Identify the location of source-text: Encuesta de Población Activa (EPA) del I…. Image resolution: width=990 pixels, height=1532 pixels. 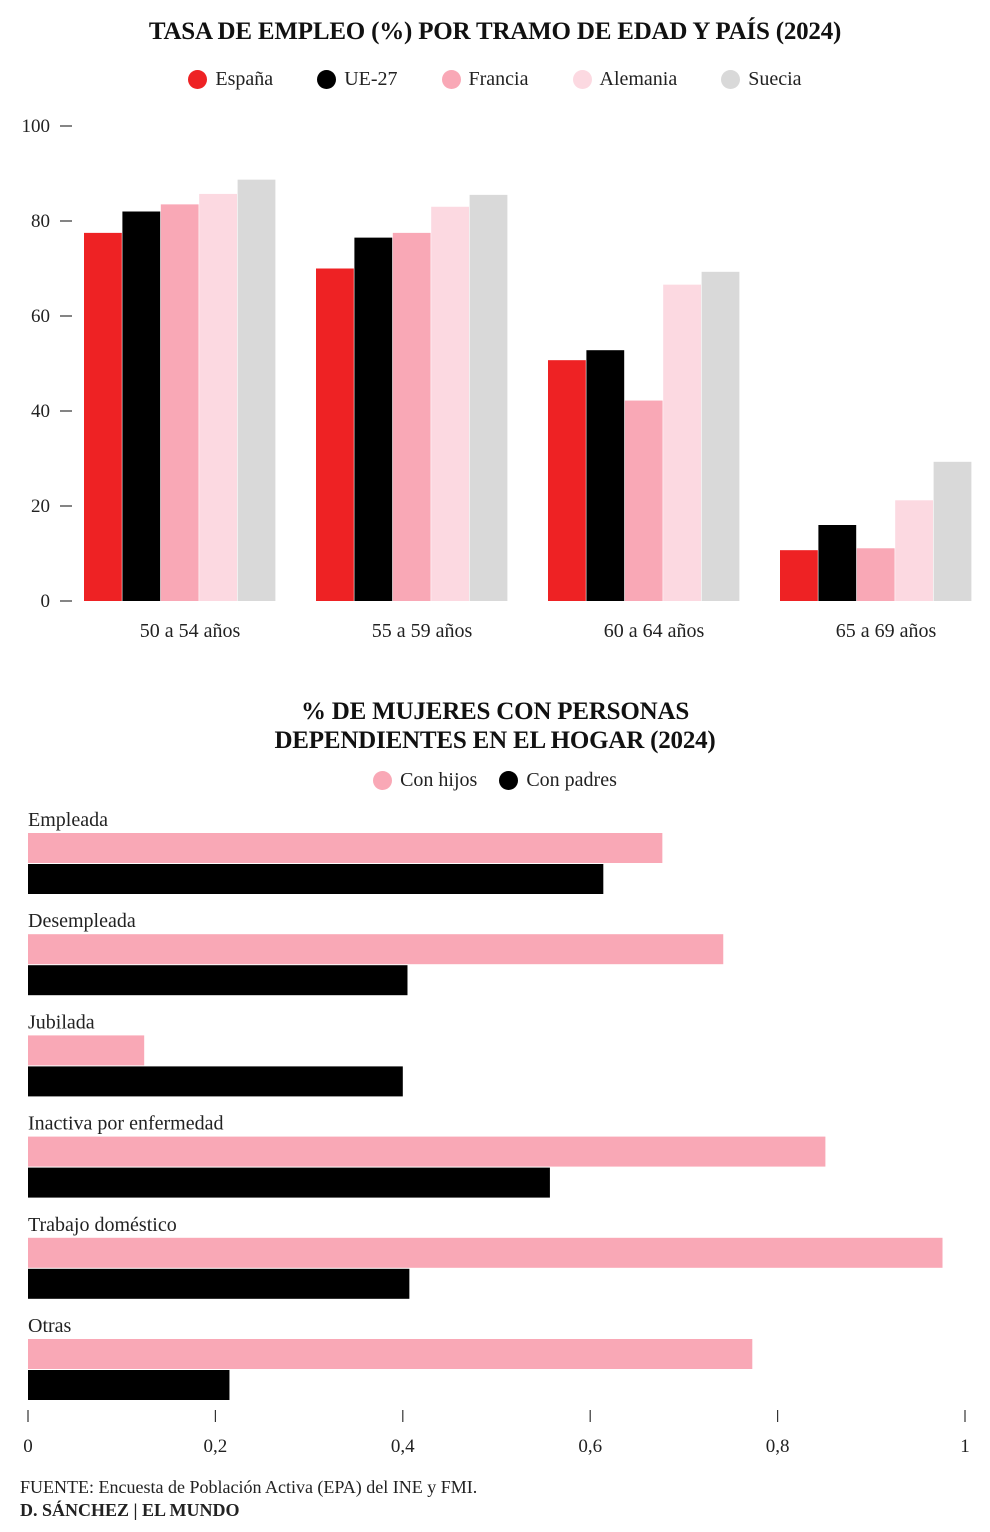
(286, 1487).